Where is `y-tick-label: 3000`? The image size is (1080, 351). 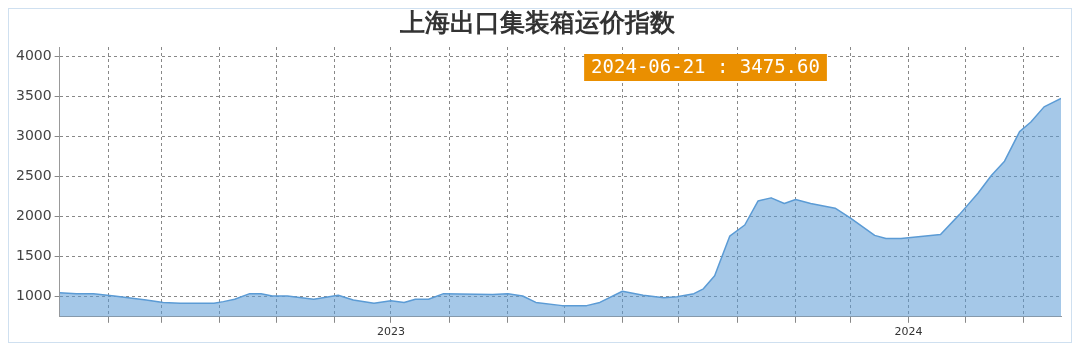 y-tick-label: 3000 is located at coordinates (33, 135).